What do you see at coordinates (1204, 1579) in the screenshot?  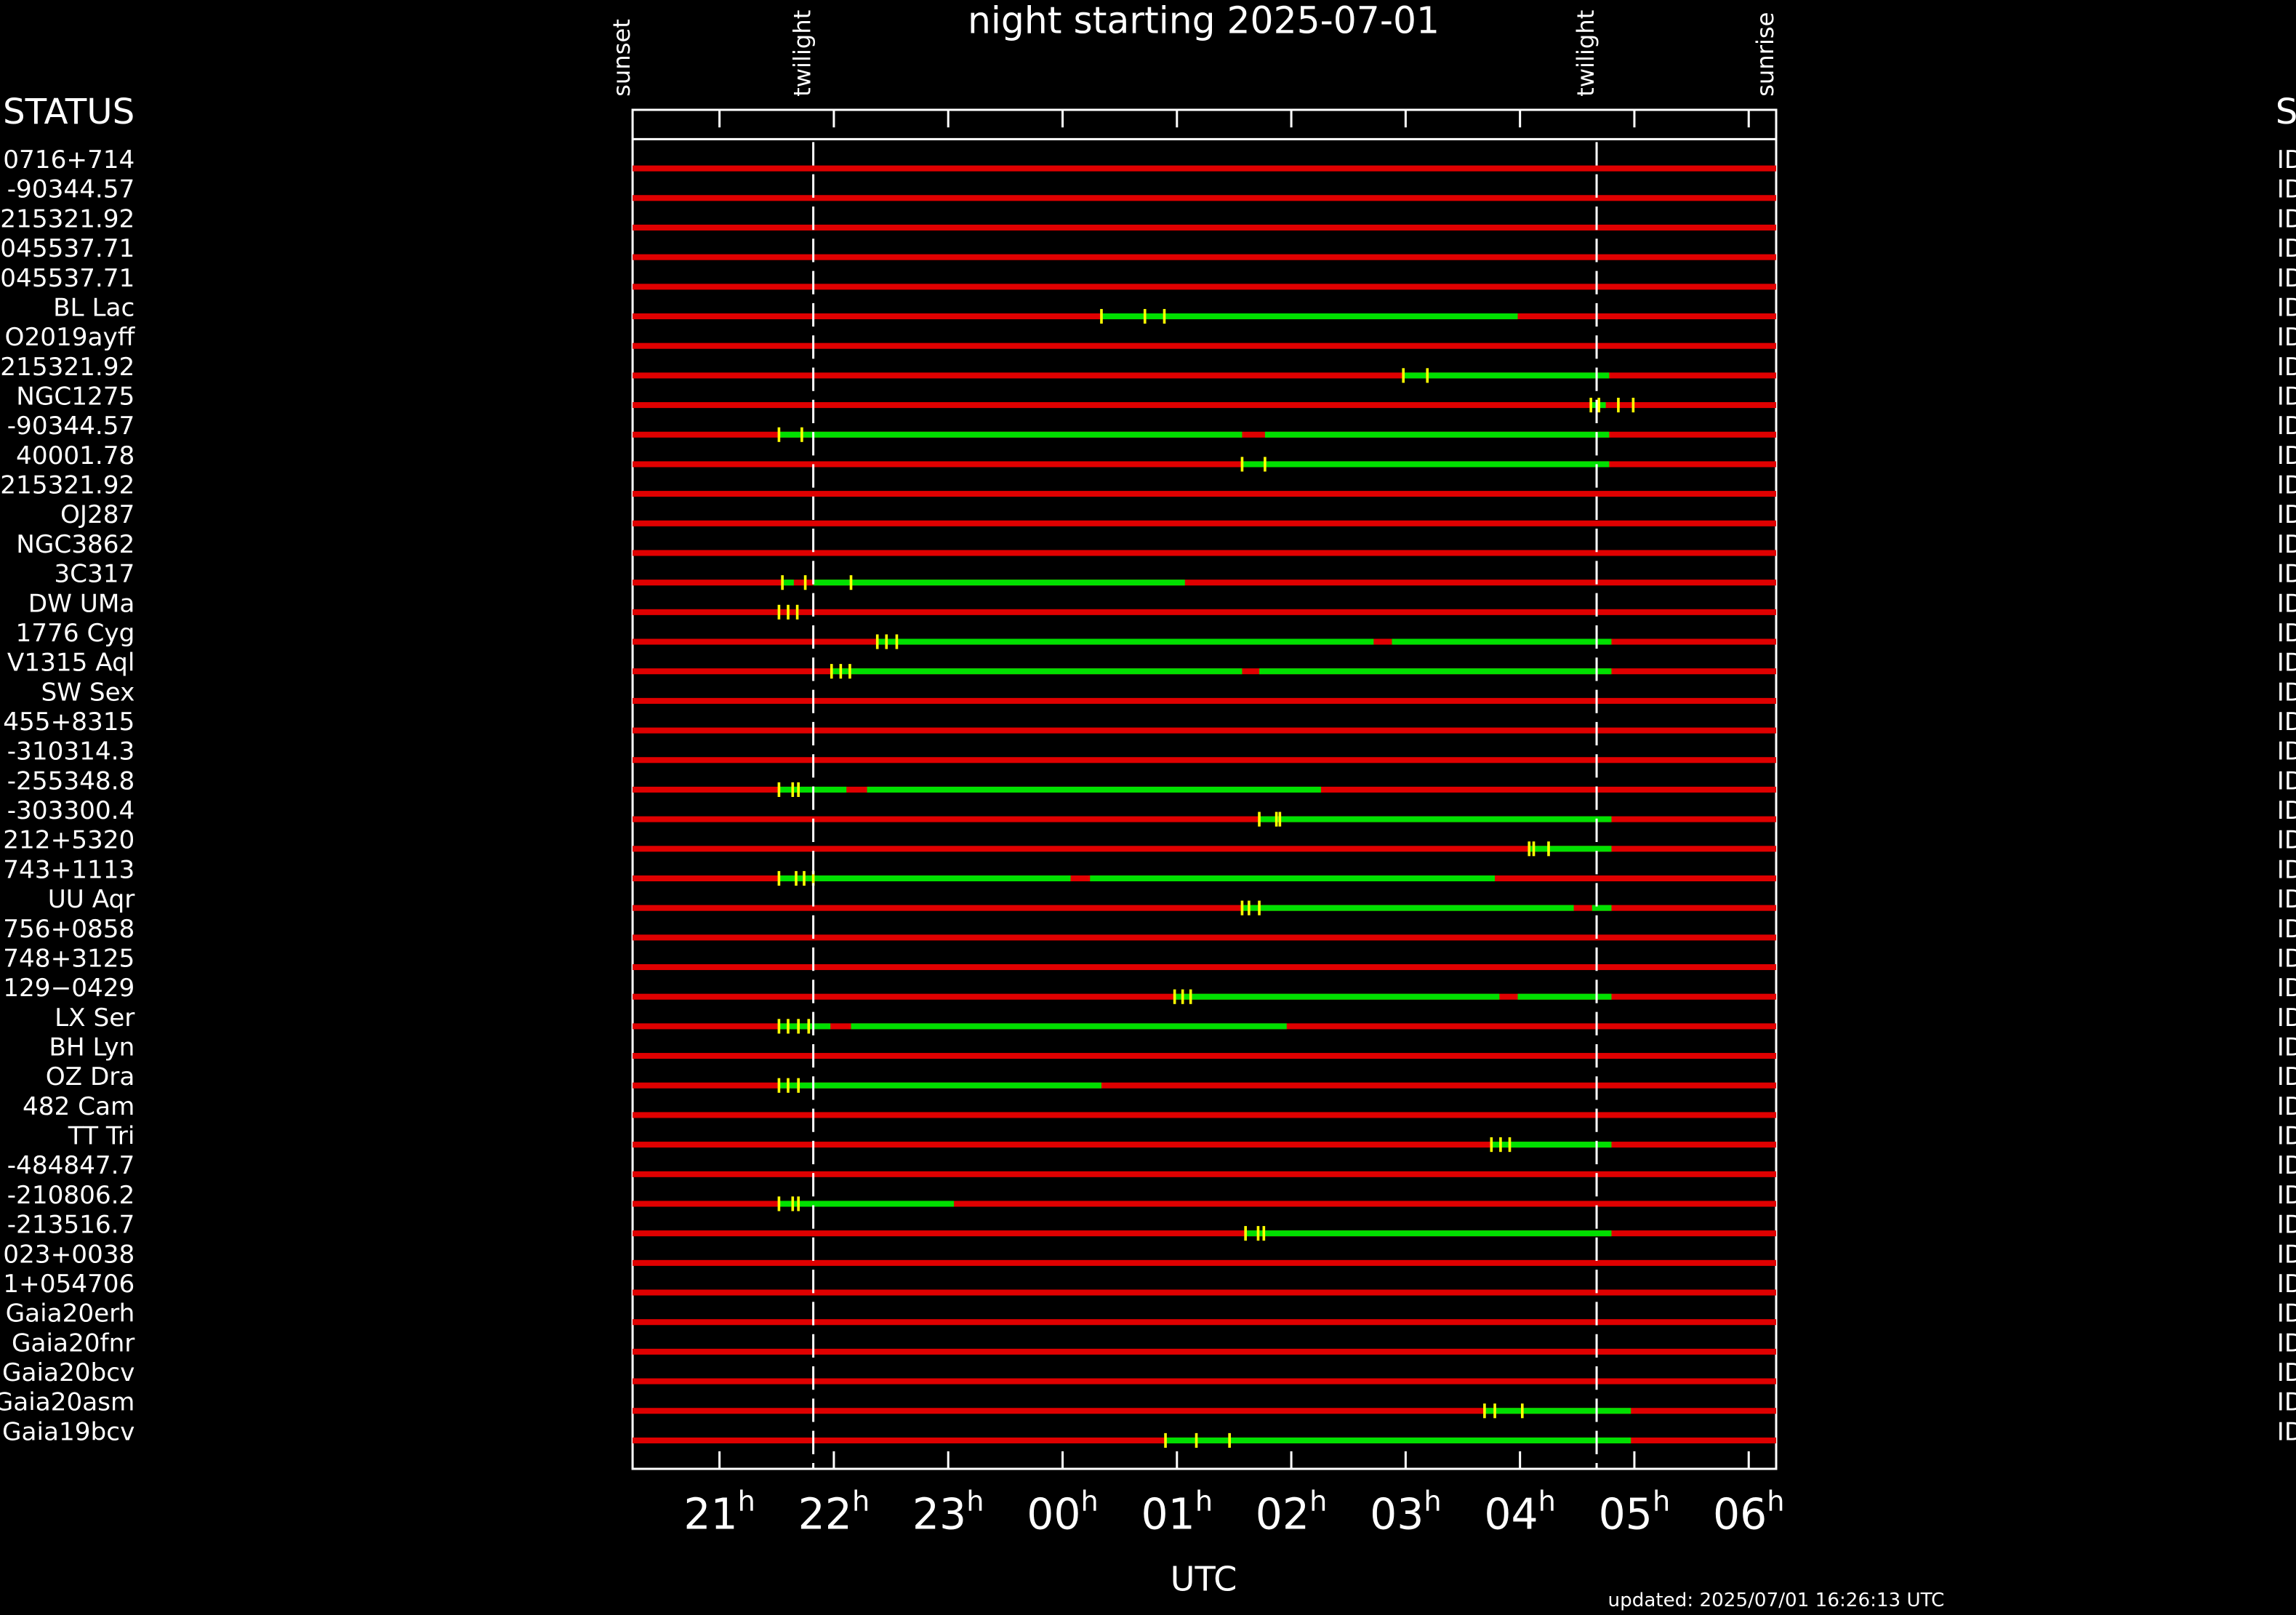 I see `x-axis-label: UTC` at bounding box center [1204, 1579].